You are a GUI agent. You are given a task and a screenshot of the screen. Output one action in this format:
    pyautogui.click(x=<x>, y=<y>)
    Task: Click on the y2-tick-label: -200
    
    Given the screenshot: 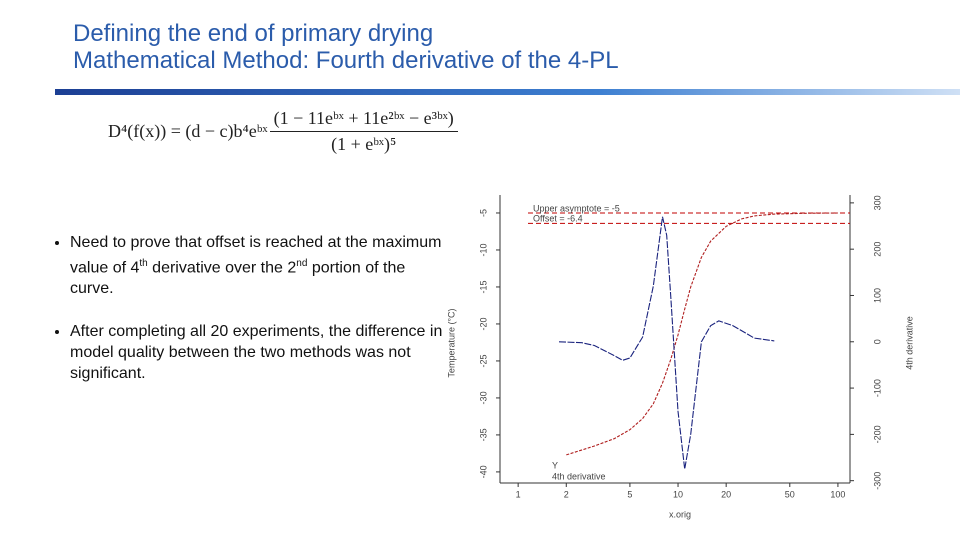 What is the action you would take?
    pyautogui.click(x=877, y=434)
    